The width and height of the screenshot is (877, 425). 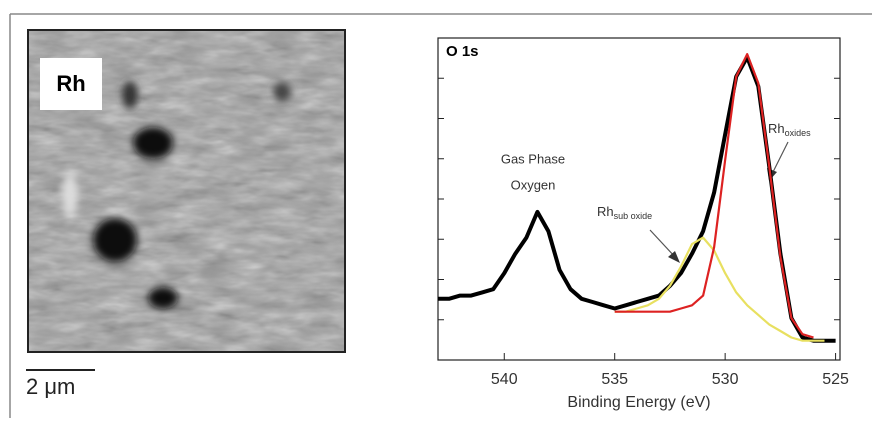 What do you see at coordinates (504, 379) in the screenshot?
I see `x-tick-label: 540` at bounding box center [504, 379].